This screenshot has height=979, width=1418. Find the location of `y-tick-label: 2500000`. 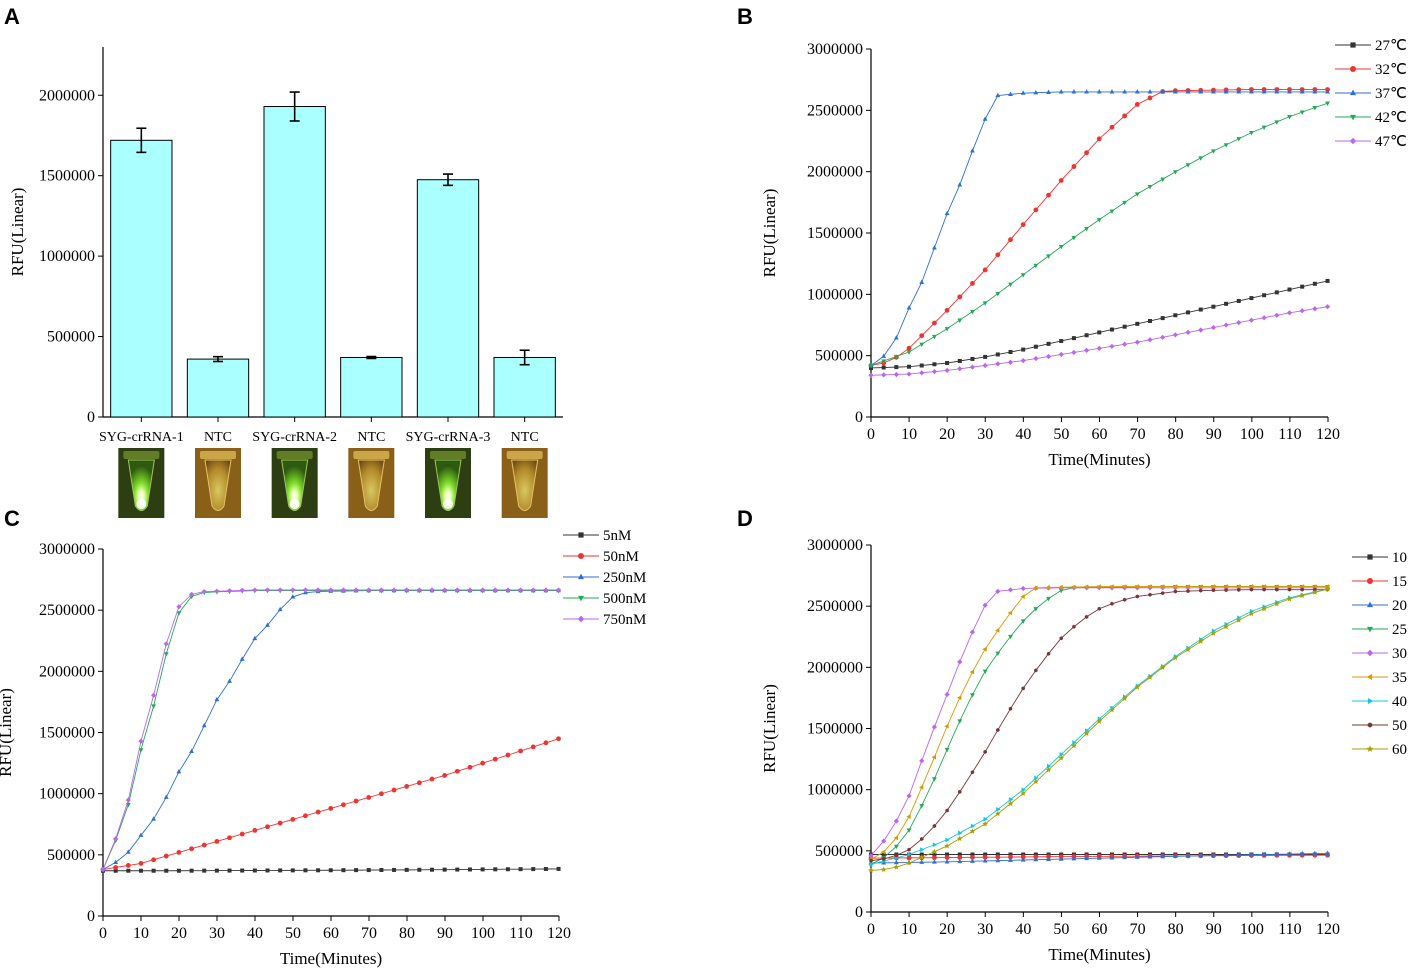

y-tick-label: 2500000 is located at coordinates (835, 606).